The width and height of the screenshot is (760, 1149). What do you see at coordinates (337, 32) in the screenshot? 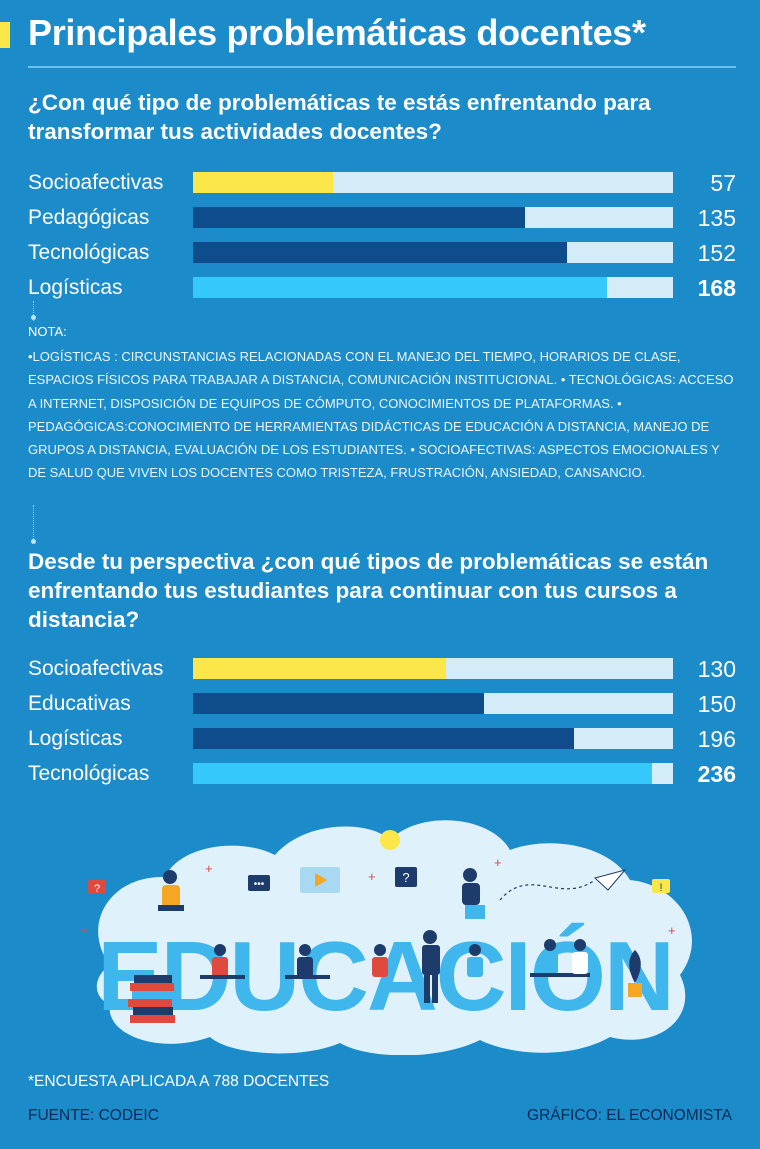
I see `page-title: Principales problemáticas docentes*` at bounding box center [337, 32].